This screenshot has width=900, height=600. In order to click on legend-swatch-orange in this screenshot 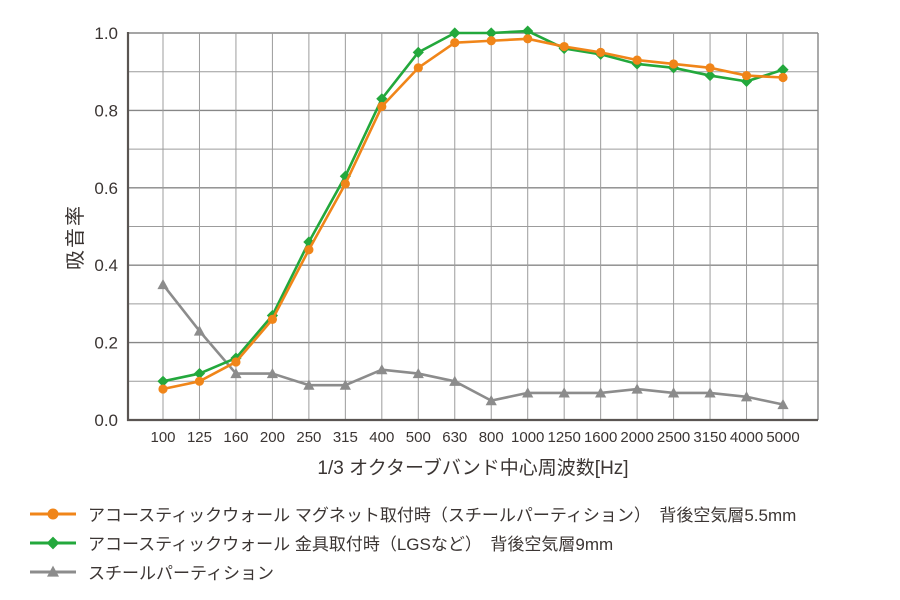, I will do `click(53, 513)`.